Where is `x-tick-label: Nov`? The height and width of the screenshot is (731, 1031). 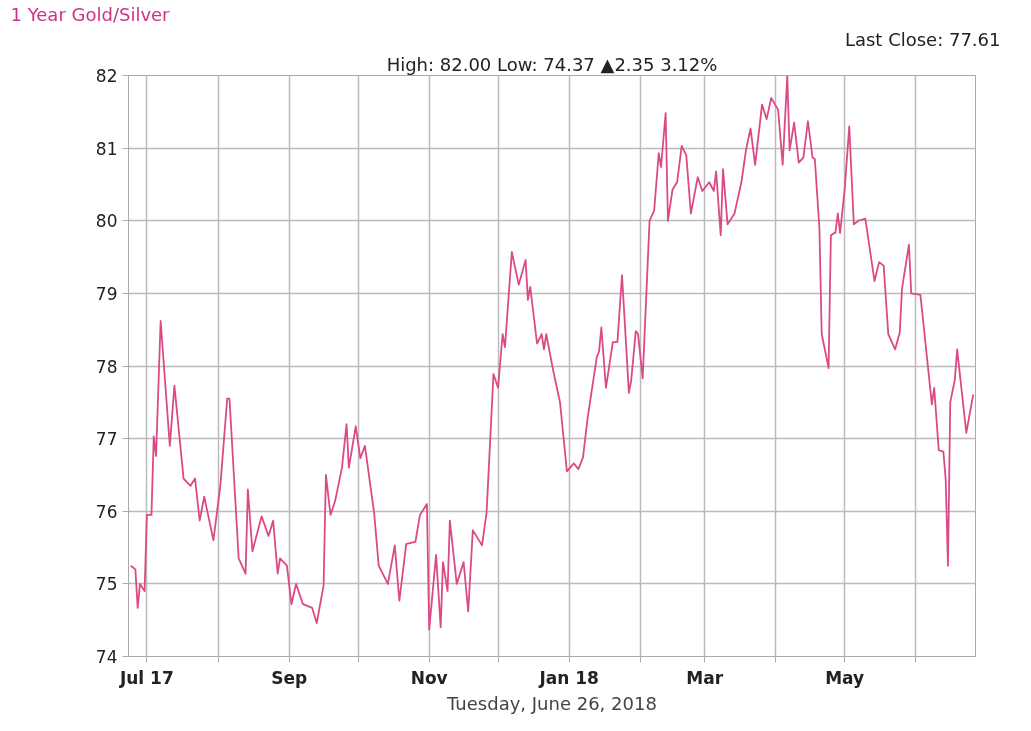 x-tick-label: Nov is located at coordinates (429, 677).